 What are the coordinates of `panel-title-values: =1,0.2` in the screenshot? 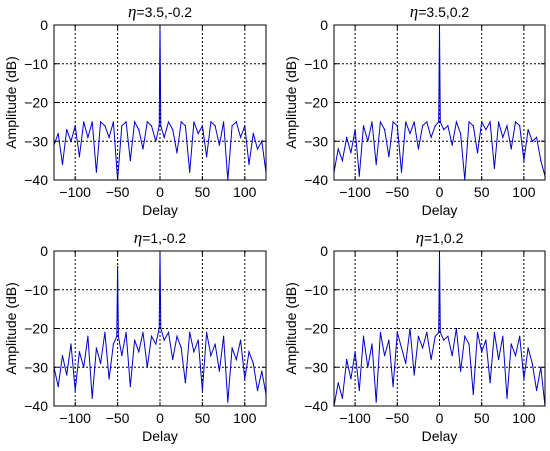 It's located at (444, 238).